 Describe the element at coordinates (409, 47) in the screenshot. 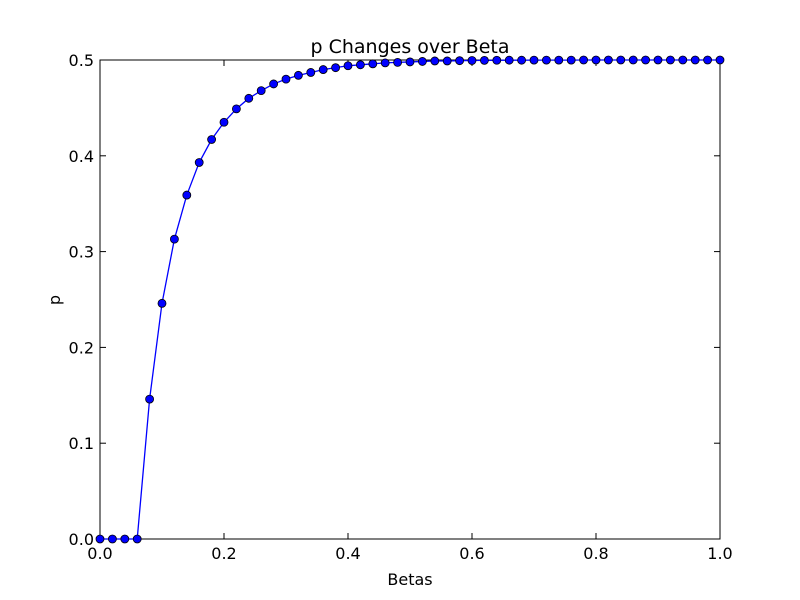

I see `chart-title: p Changes over Beta` at that location.